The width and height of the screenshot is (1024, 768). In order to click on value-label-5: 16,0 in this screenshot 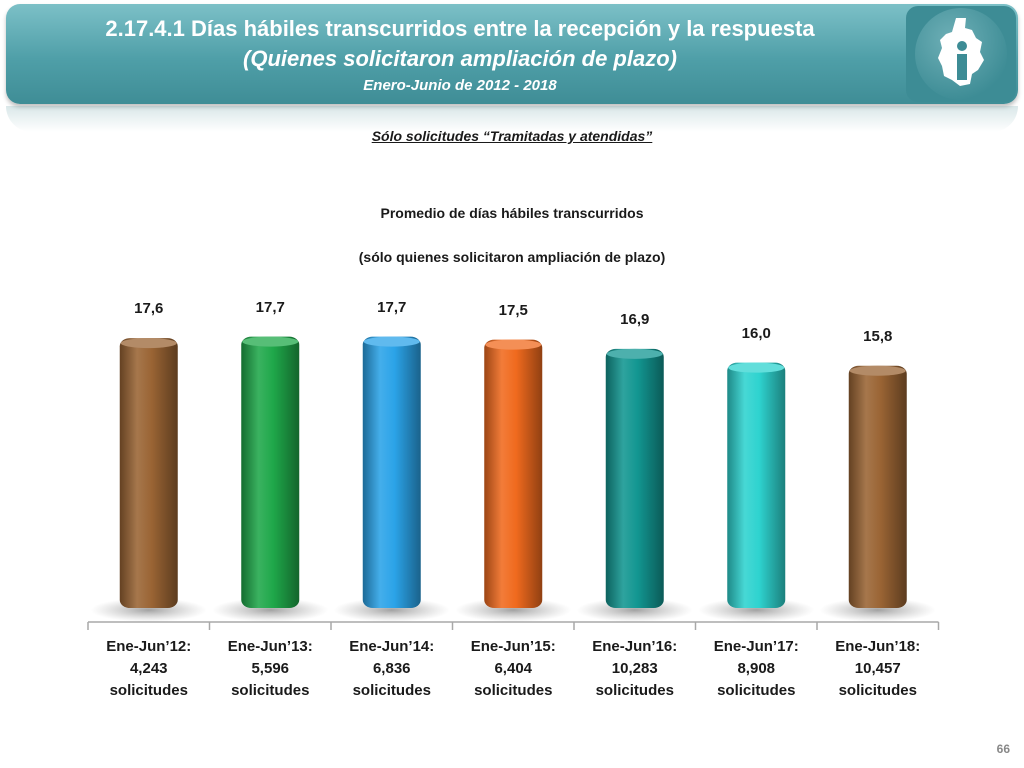, I will do `click(756, 333)`.